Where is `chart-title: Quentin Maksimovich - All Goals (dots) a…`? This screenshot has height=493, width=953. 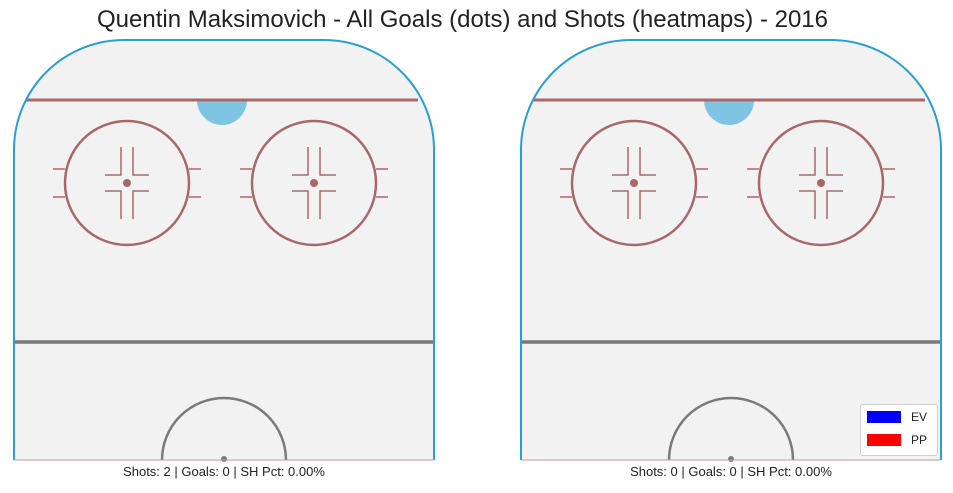 chart-title: Quentin Maksimovich - All Goals (dots) a… is located at coordinates (462, 19).